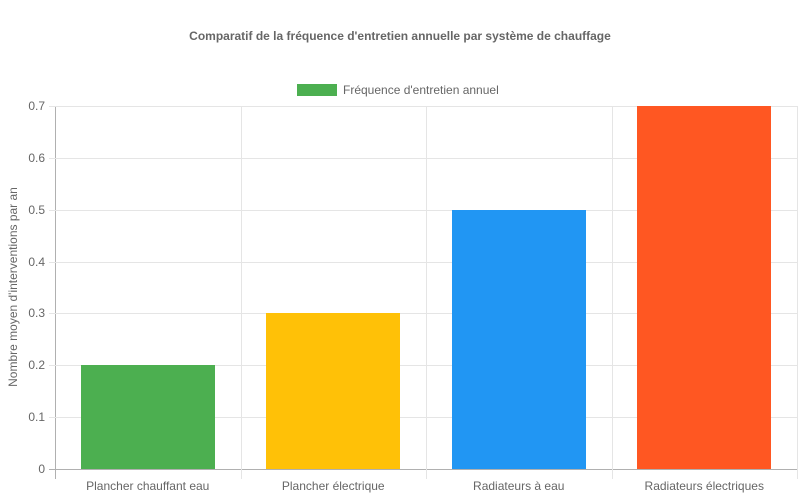 The height and width of the screenshot is (500, 800). What do you see at coordinates (36, 313) in the screenshot?
I see `y-tick-label: 0.3` at bounding box center [36, 313].